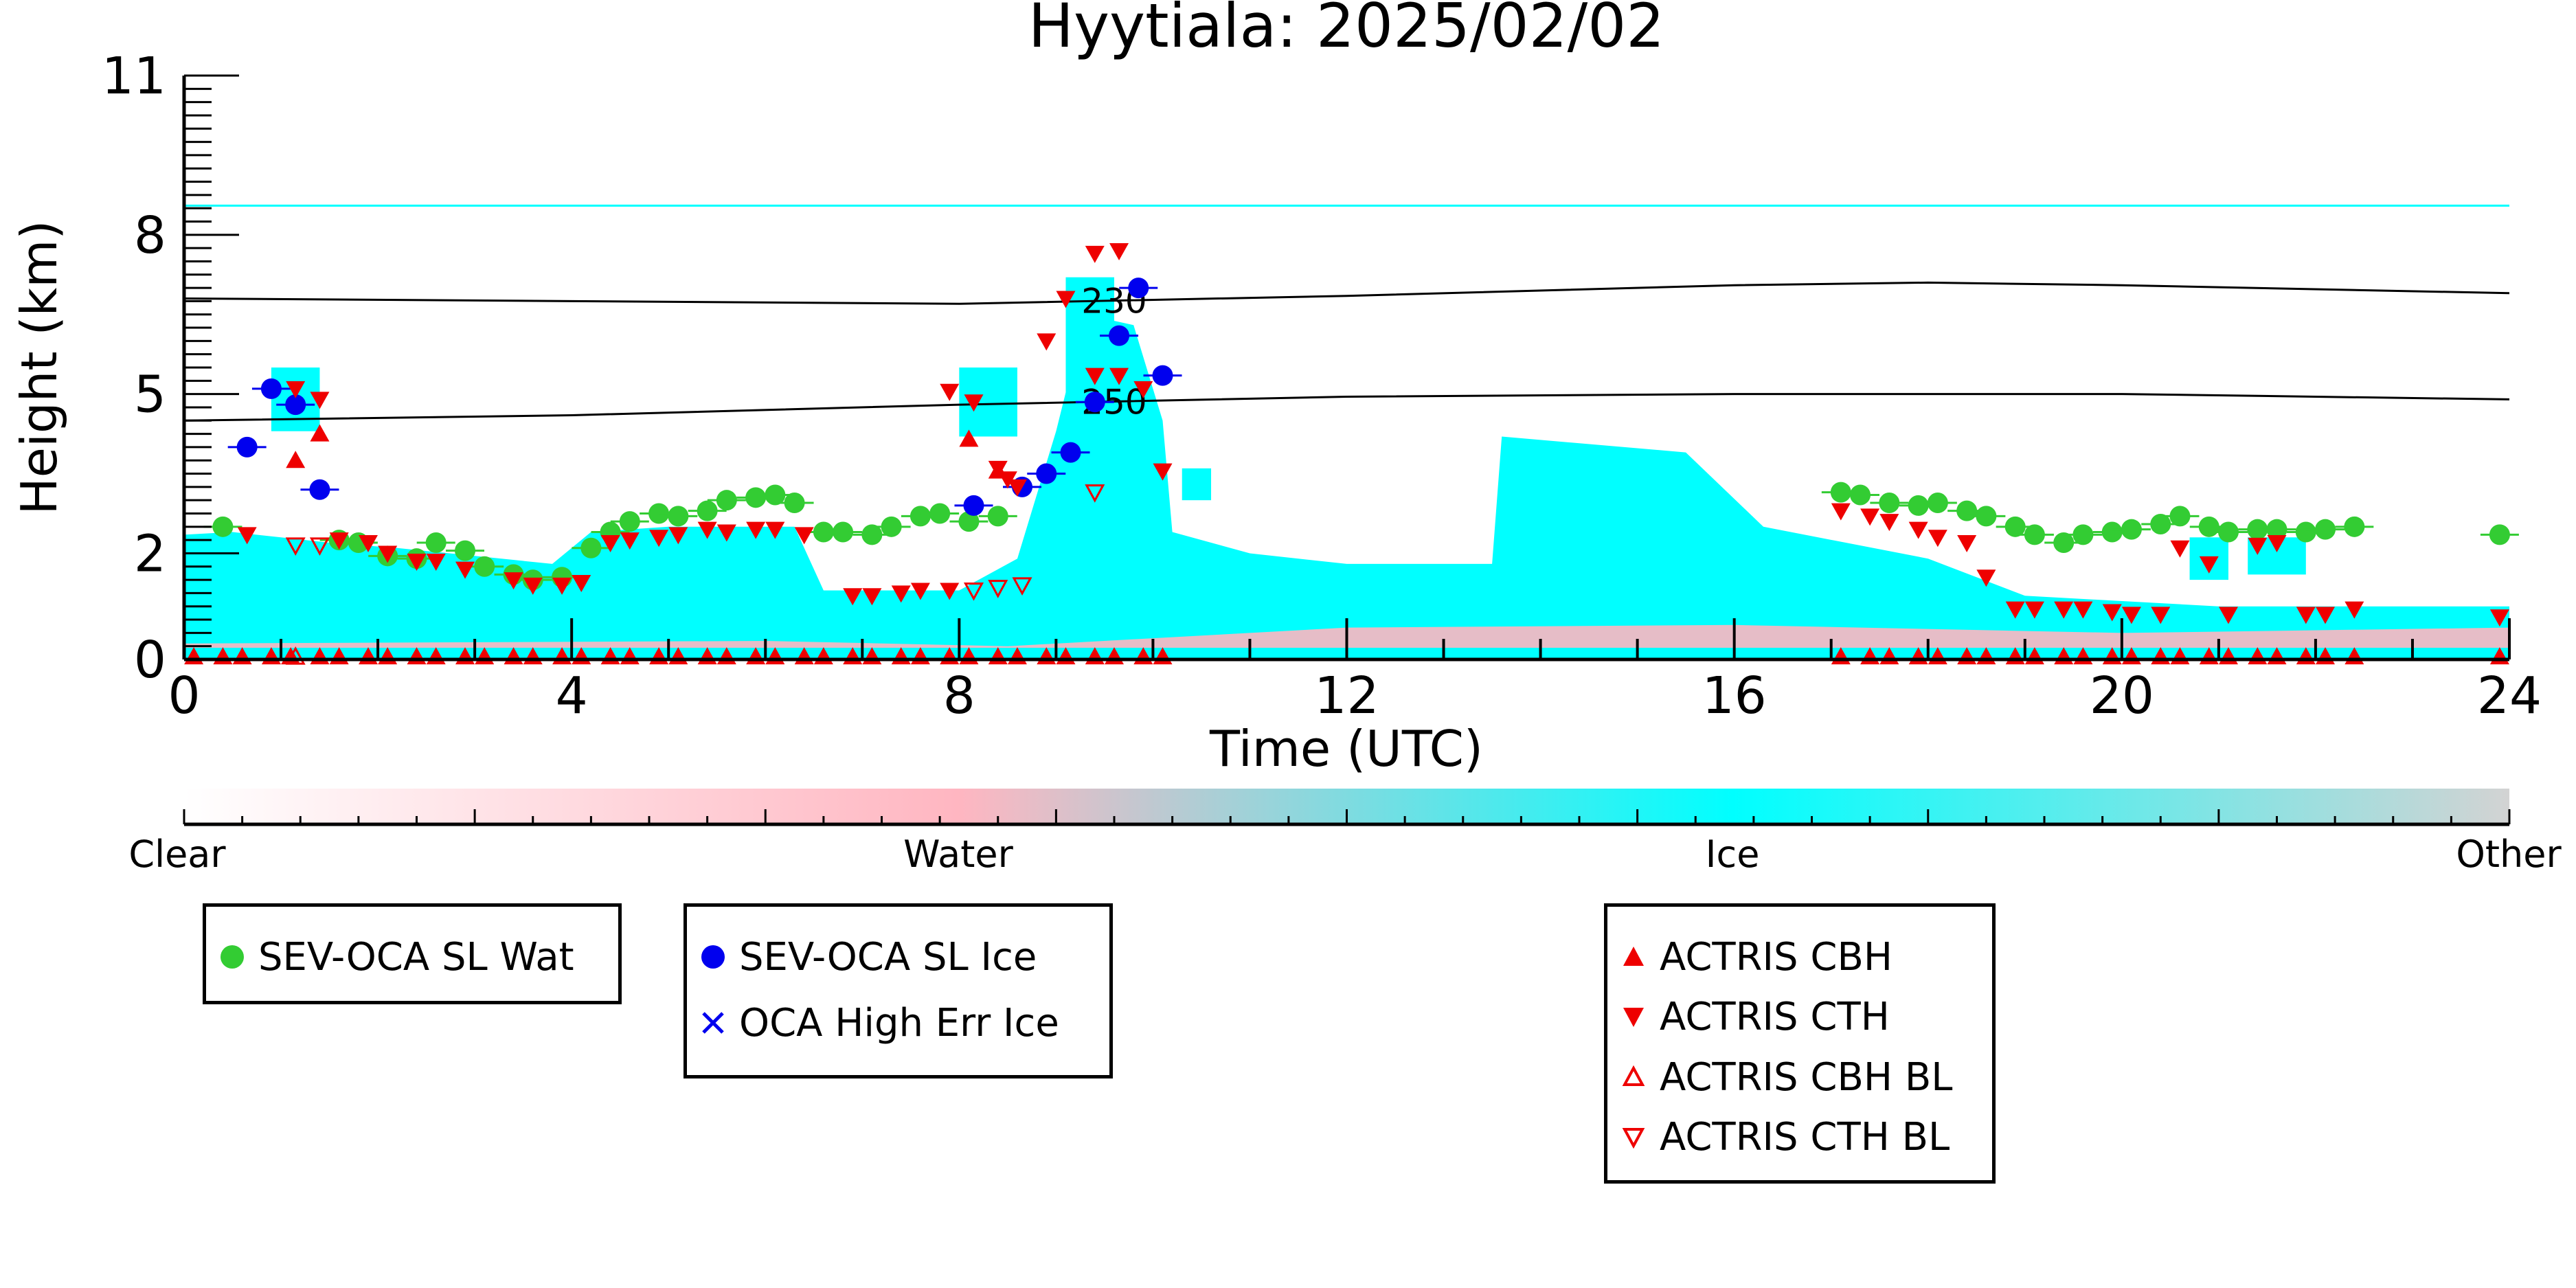 This screenshot has height=1288, width=2576. I want to click on blue-circle-icon, so click(713, 957).